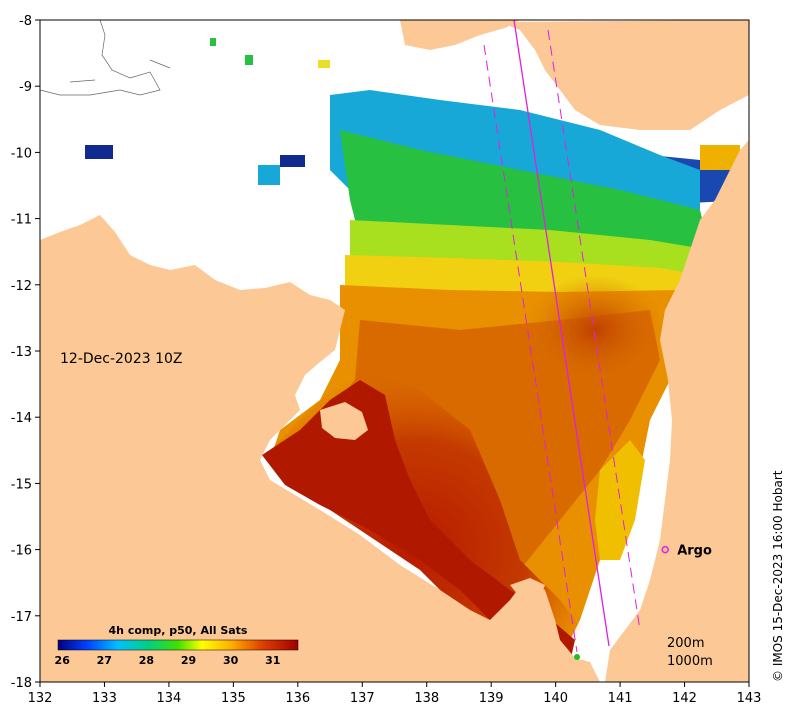 The image size is (792, 716). Describe the element at coordinates (21, 551) in the screenshot. I see `y-tick-label: -16` at that location.